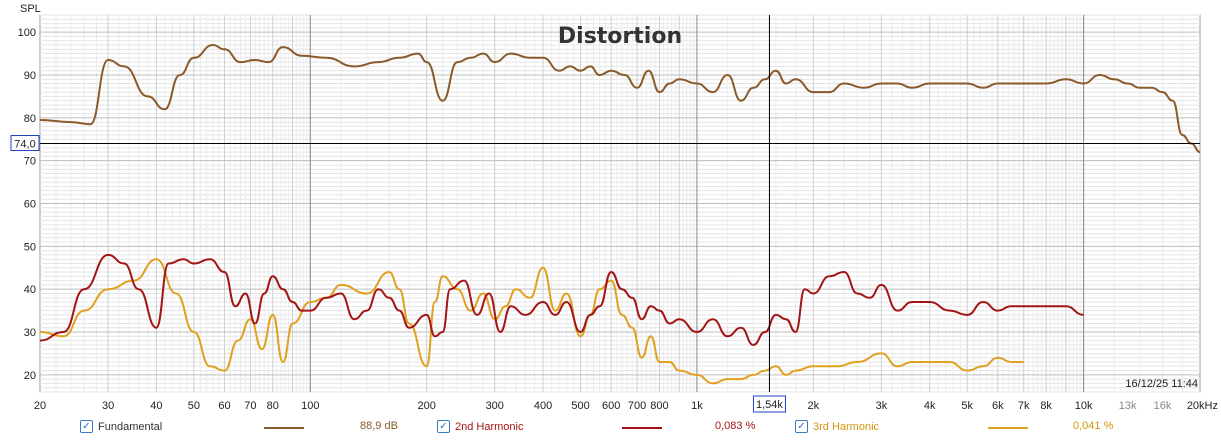 This screenshot has width=1221, height=443. What do you see at coordinates (1163, 406) in the screenshot?
I see `x-tick-label: 16k` at bounding box center [1163, 406].